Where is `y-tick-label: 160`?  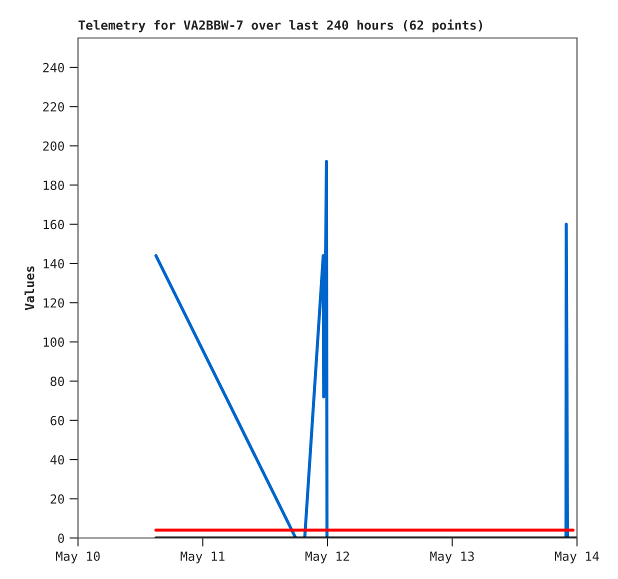 y-tick-label: 160 is located at coordinates (54, 225).